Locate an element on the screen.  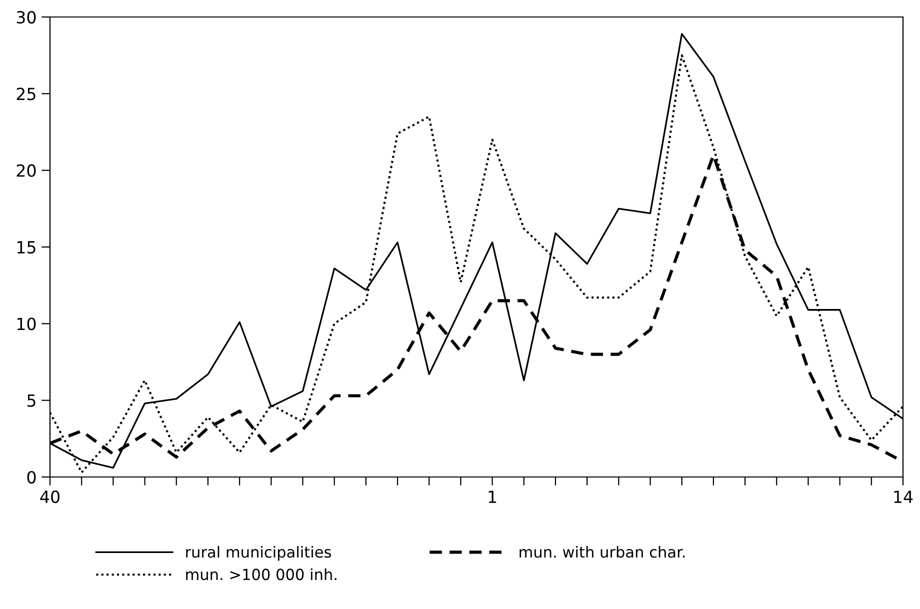
y-tick-label: 5 is located at coordinates (31, 400).